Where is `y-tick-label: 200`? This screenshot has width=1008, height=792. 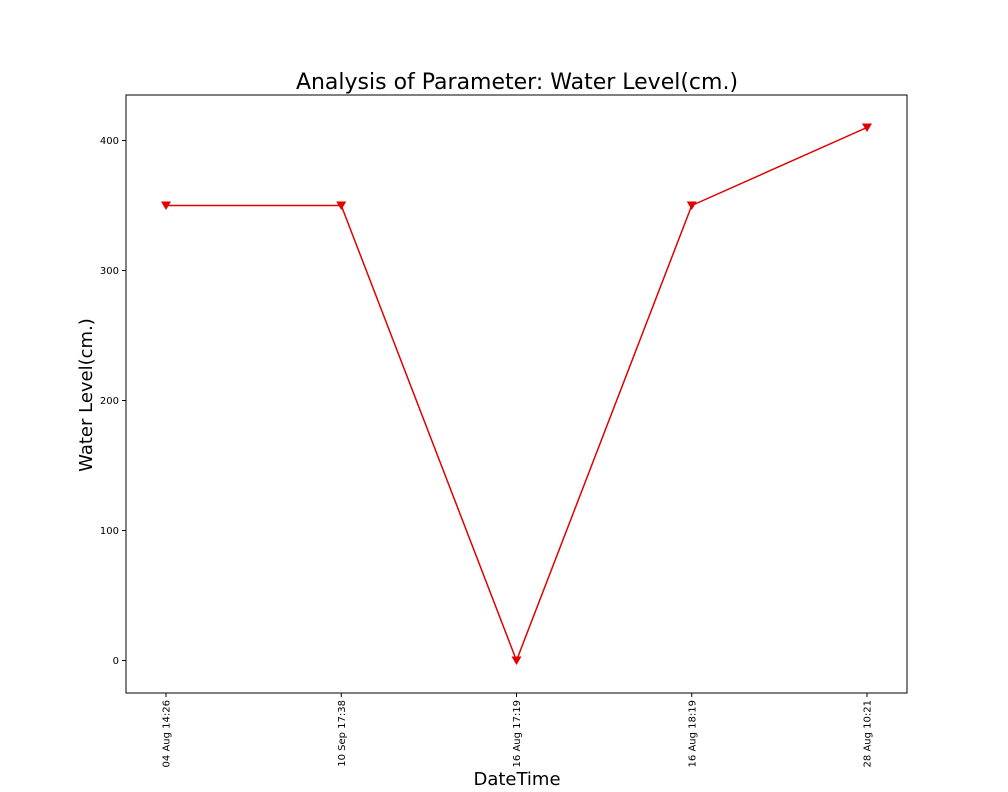
y-tick-label: 200 is located at coordinates (109, 401).